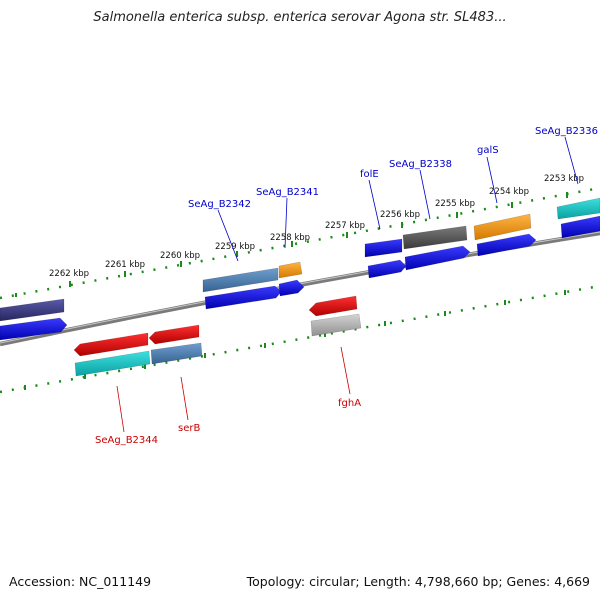 This screenshot has height=600, width=600. Describe the element at coordinates (435, 237) in the screenshot. I see `gene-darkgray-SeAg_B2338` at that location.